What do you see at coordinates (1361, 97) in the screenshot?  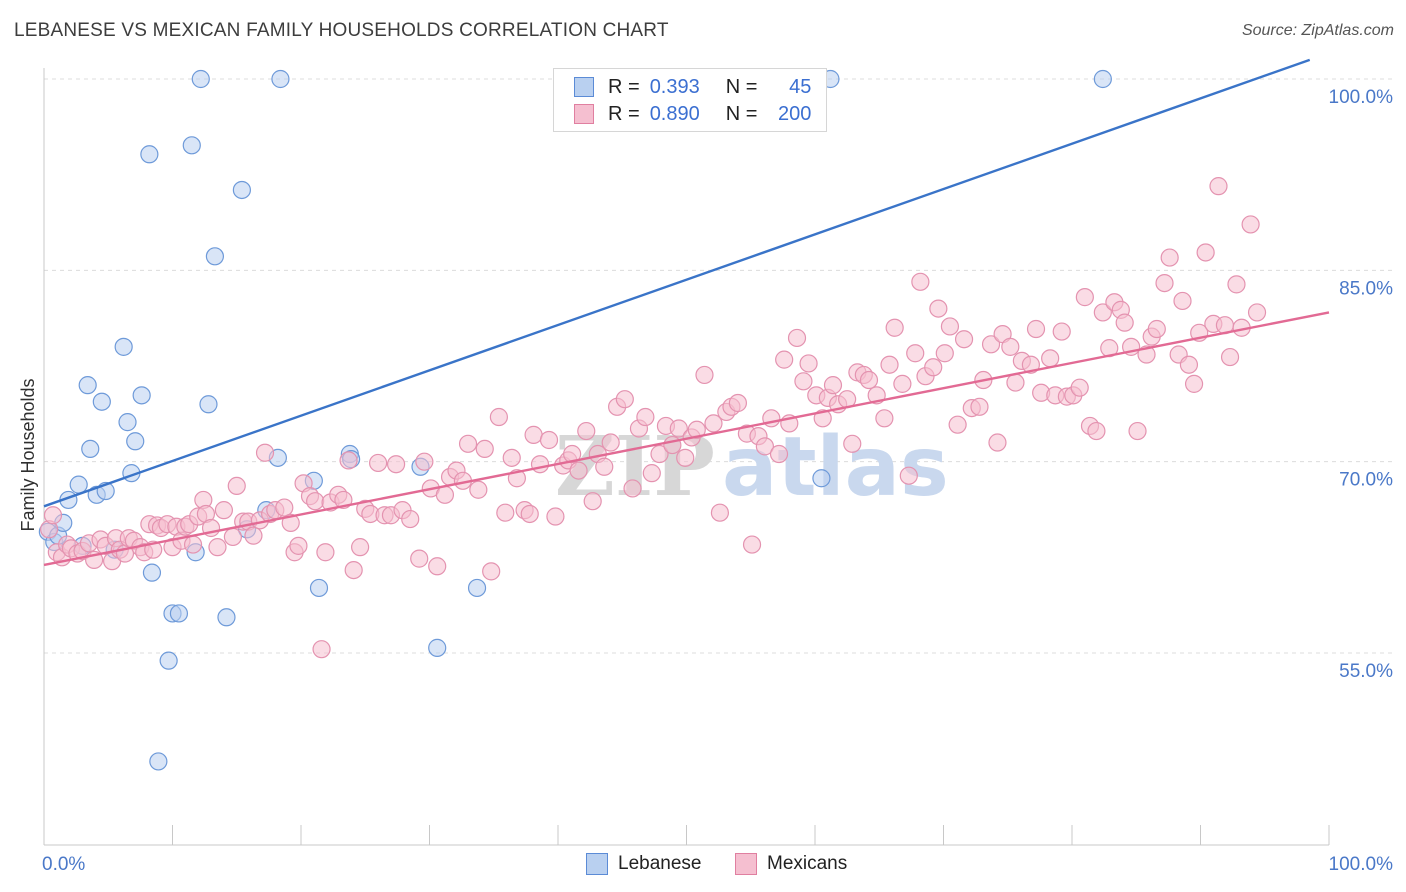 I see `y-tick-label: 100.0%` at bounding box center [1361, 97].